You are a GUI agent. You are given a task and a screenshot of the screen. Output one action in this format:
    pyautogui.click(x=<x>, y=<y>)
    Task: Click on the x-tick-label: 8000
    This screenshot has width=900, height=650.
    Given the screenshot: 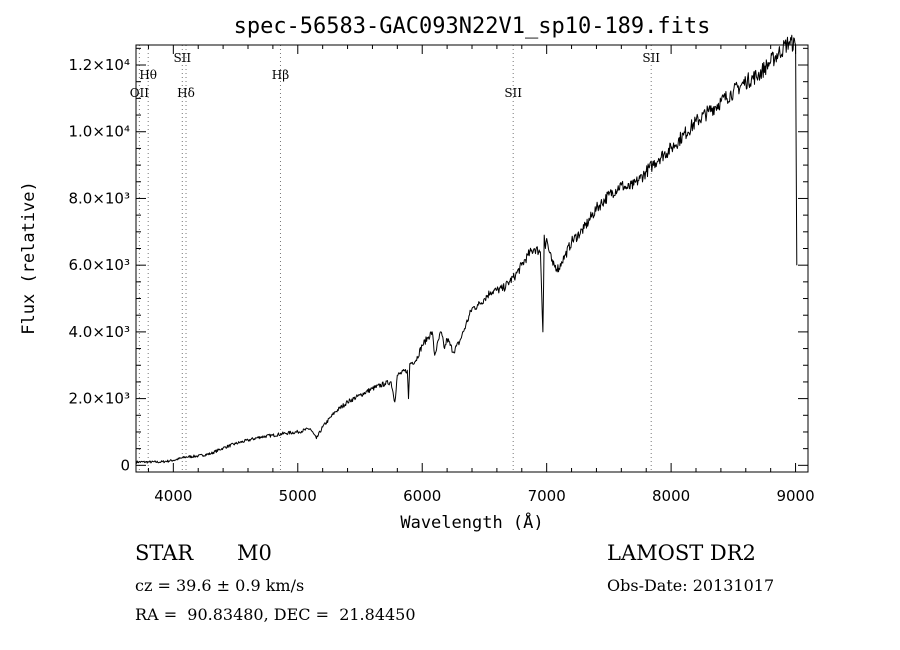 What is the action you would take?
    pyautogui.click(x=671, y=496)
    